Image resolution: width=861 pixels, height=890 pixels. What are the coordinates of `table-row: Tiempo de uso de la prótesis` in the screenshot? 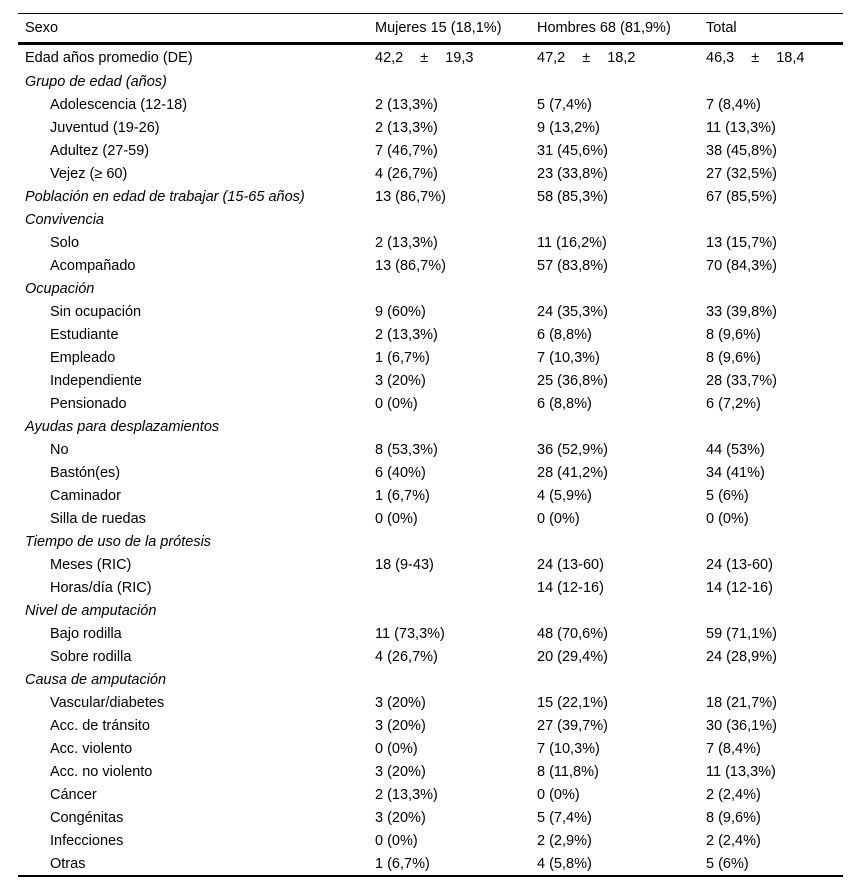 It's located at (430, 541).